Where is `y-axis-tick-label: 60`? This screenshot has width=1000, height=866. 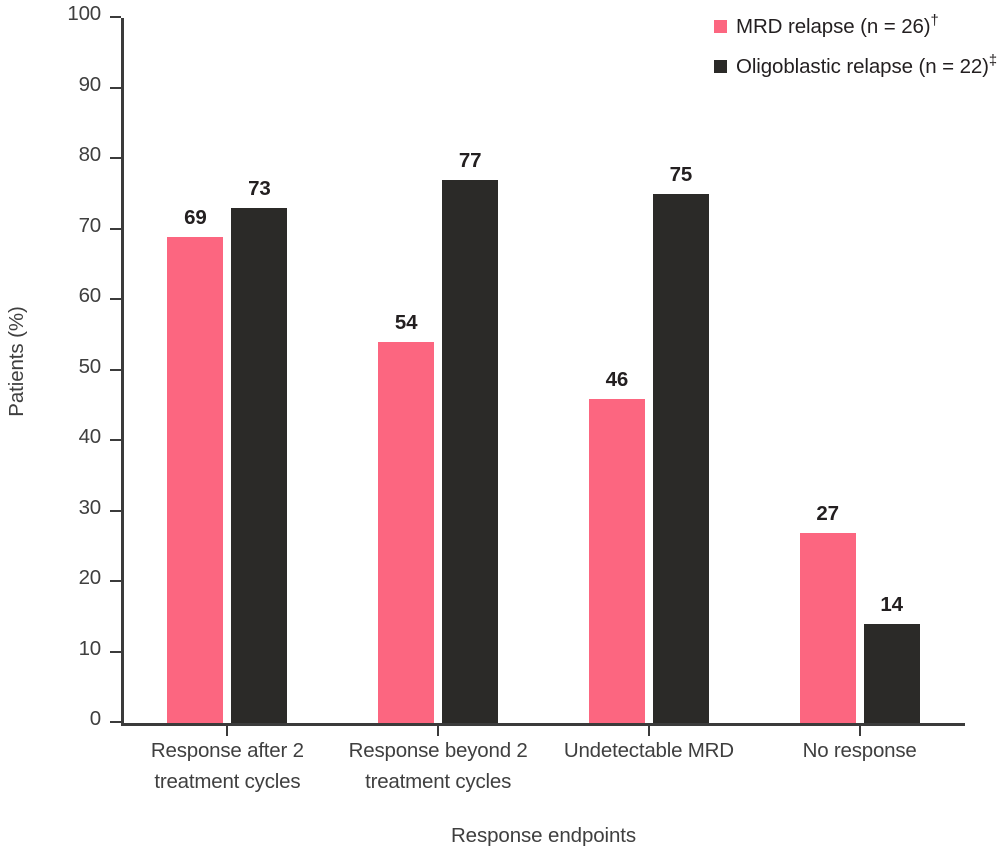
y-axis-tick-label: 60 is located at coordinates (90, 295).